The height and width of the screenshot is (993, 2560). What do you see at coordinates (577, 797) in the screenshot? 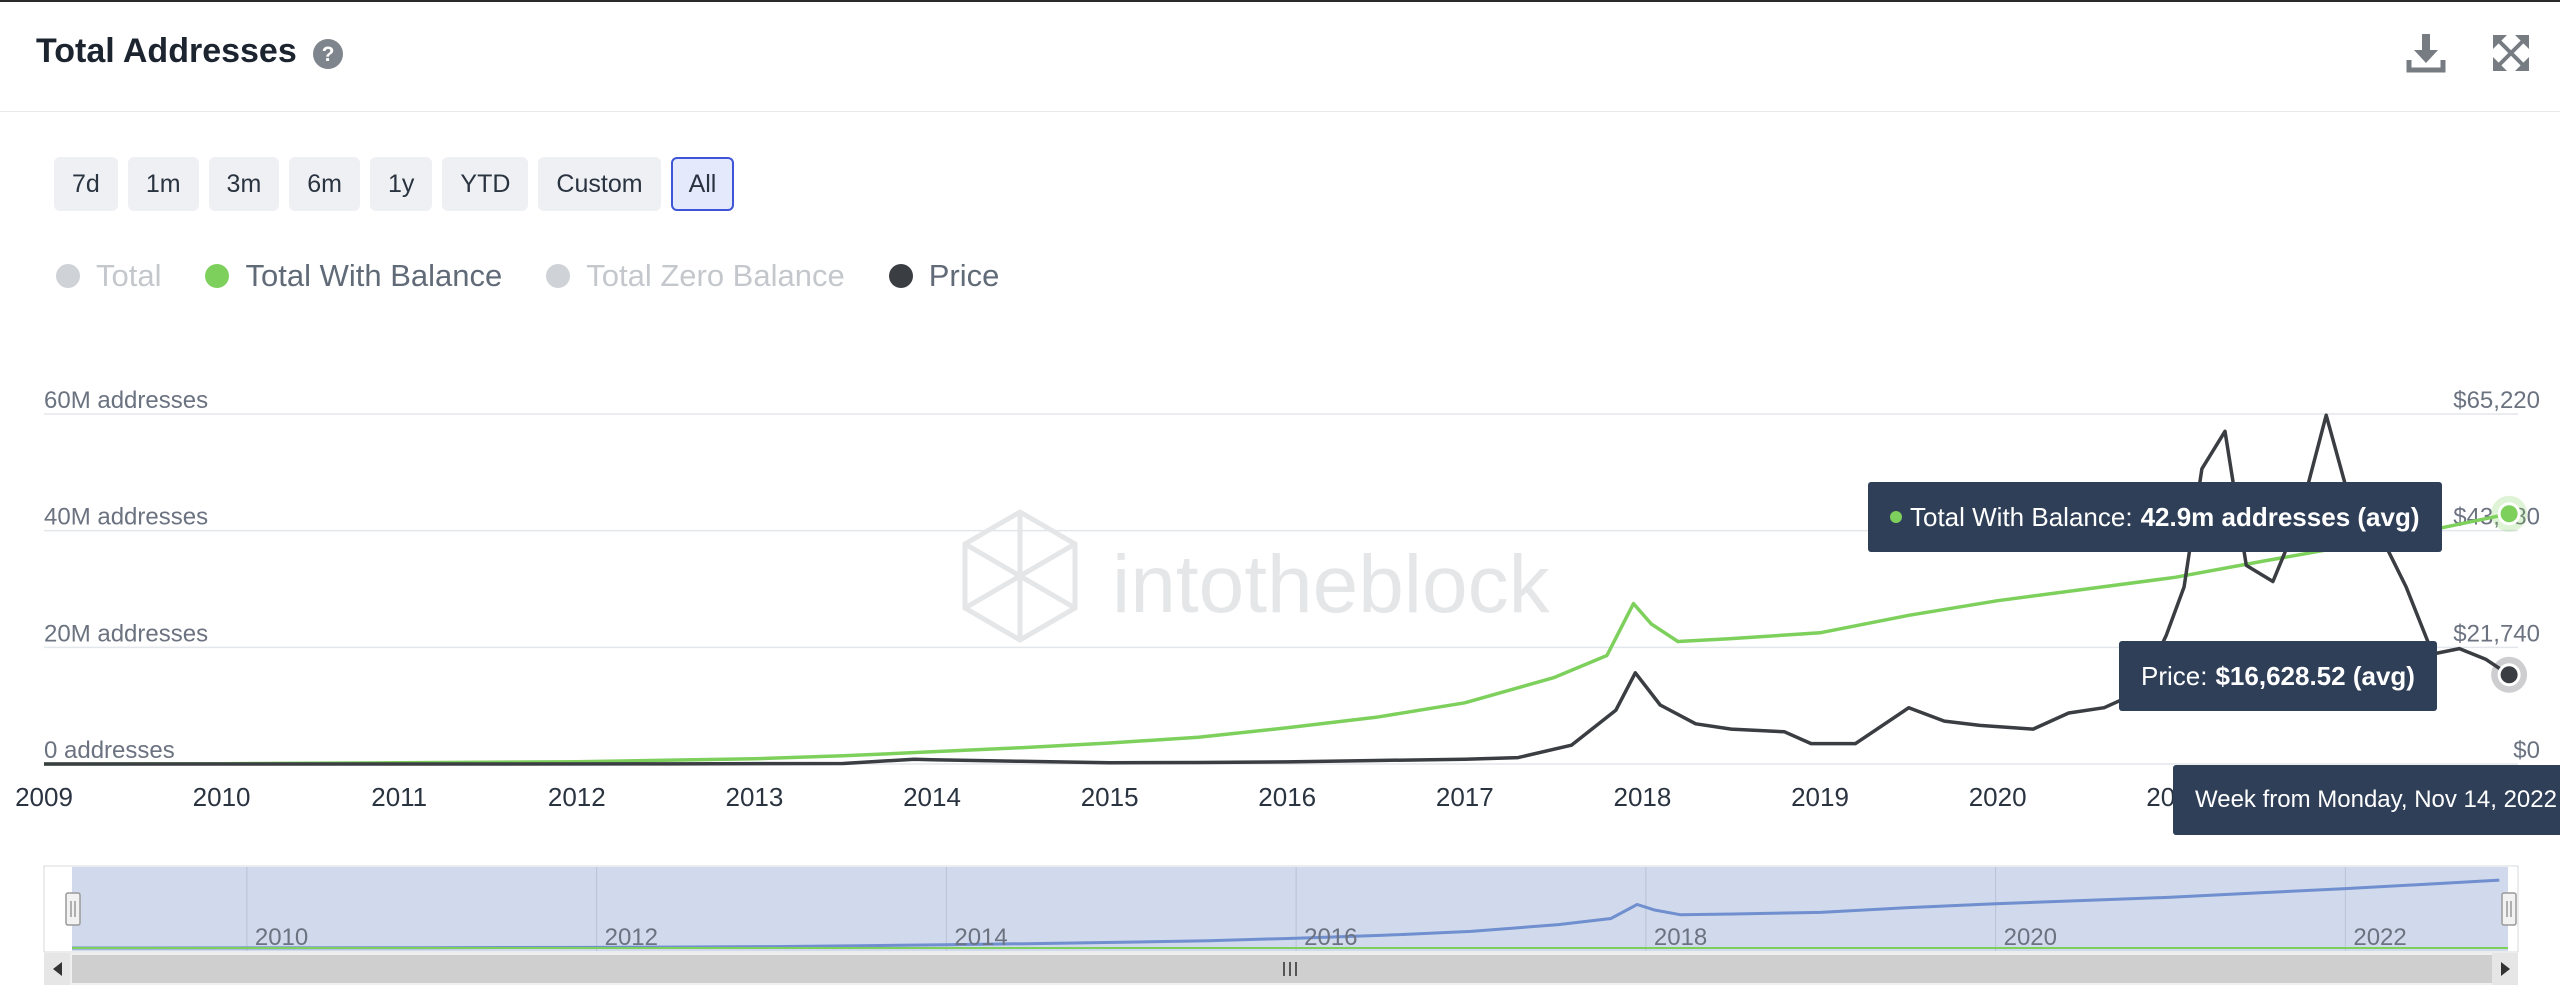
I see `x-tick-label: 2012` at bounding box center [577, 797].